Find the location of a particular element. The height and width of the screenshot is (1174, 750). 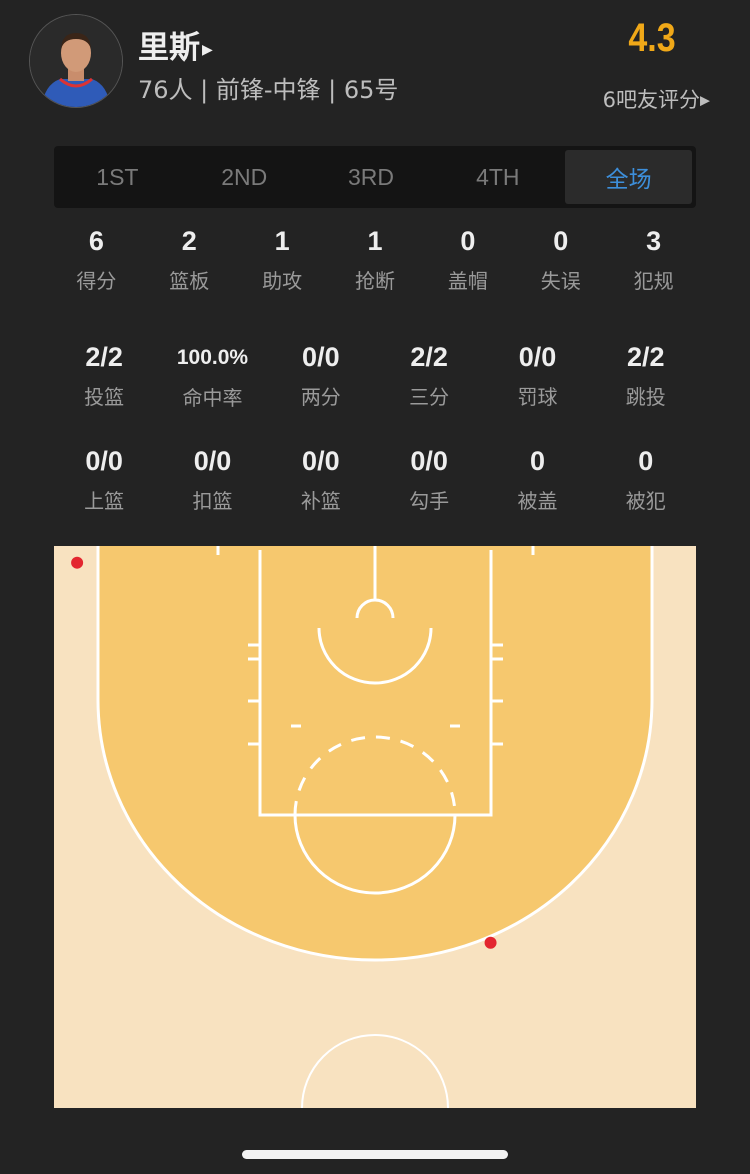

tab-1st: 1ST is located at coordinates (117, 176).